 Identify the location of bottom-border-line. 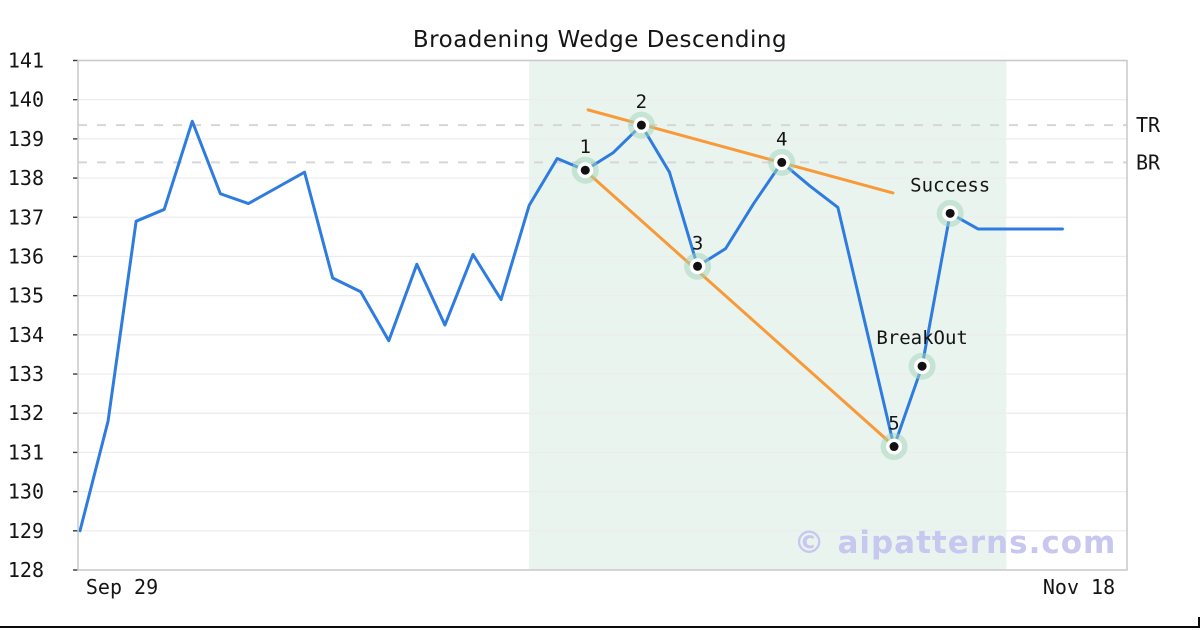
(600, 627).